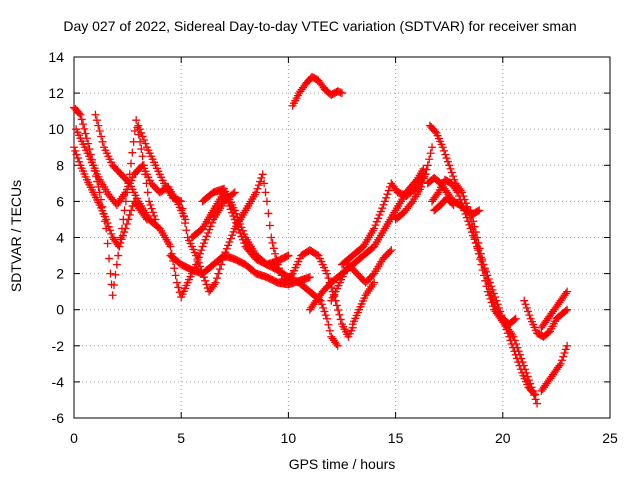 Image resolution: width=640 pixels, height=480 pixels. I want to click on y-tick-label: 10, so click(56, 129).